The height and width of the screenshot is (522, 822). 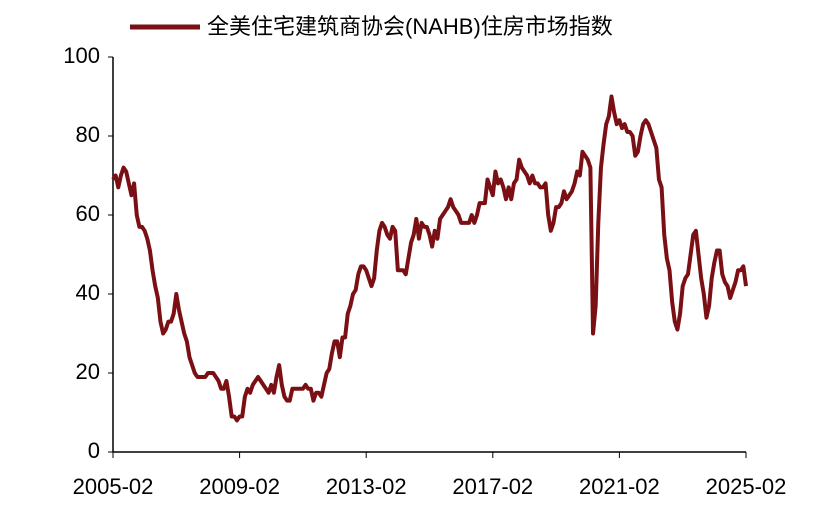 I want to click on x-tick-label: 2009-02, so click(x=239, y=486).